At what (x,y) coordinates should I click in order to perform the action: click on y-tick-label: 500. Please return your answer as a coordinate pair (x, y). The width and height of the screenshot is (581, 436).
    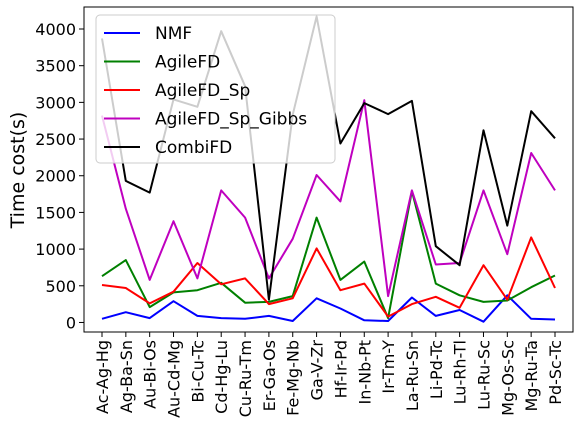
    Looking at the image, I should click on (60, 286).